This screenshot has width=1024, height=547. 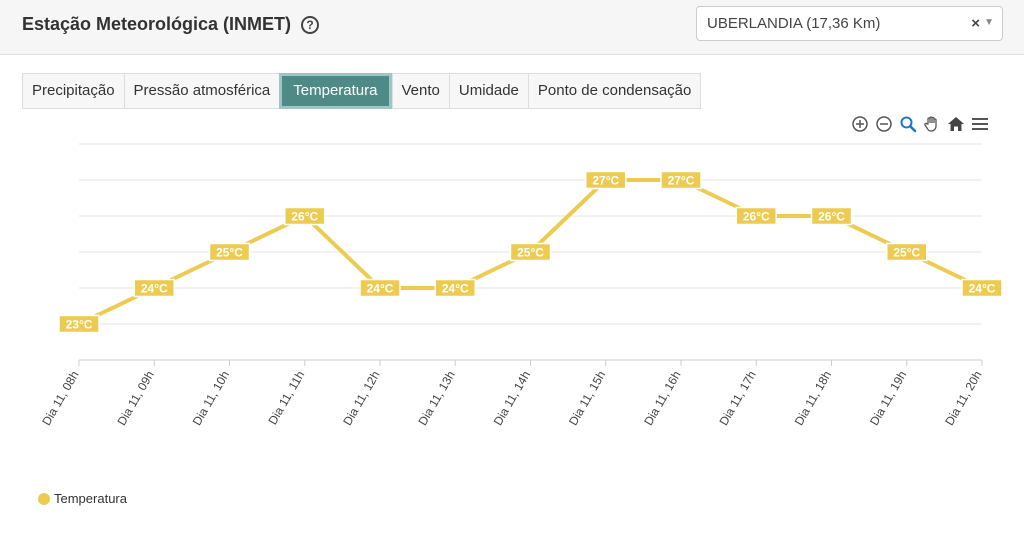 What do you see at coordinates (794, 23) in the screenshot?
I see `station-select-value: UBERLANDIA (17,36 Km)` at bounding box center [794, 23].